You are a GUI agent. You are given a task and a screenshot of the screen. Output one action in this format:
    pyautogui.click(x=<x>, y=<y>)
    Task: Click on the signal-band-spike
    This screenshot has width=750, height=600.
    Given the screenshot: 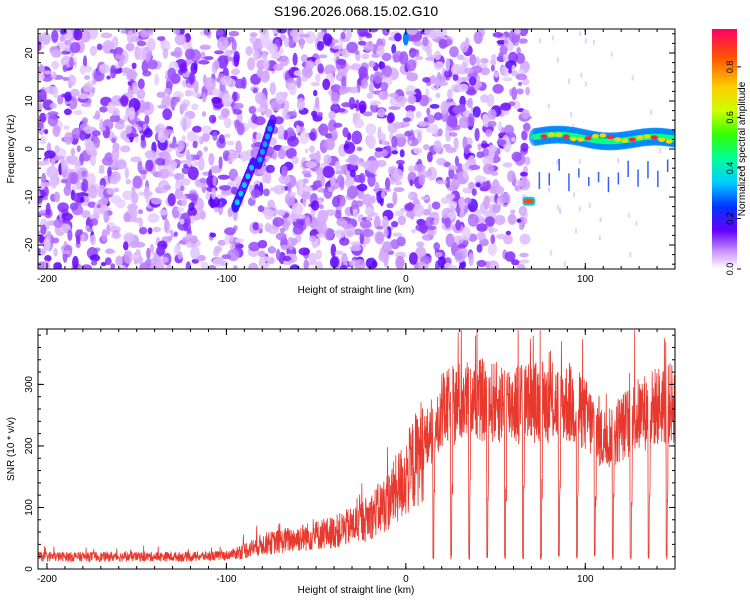 What is the action you would take?
    pyautogui.click(x=608, y=184)
    